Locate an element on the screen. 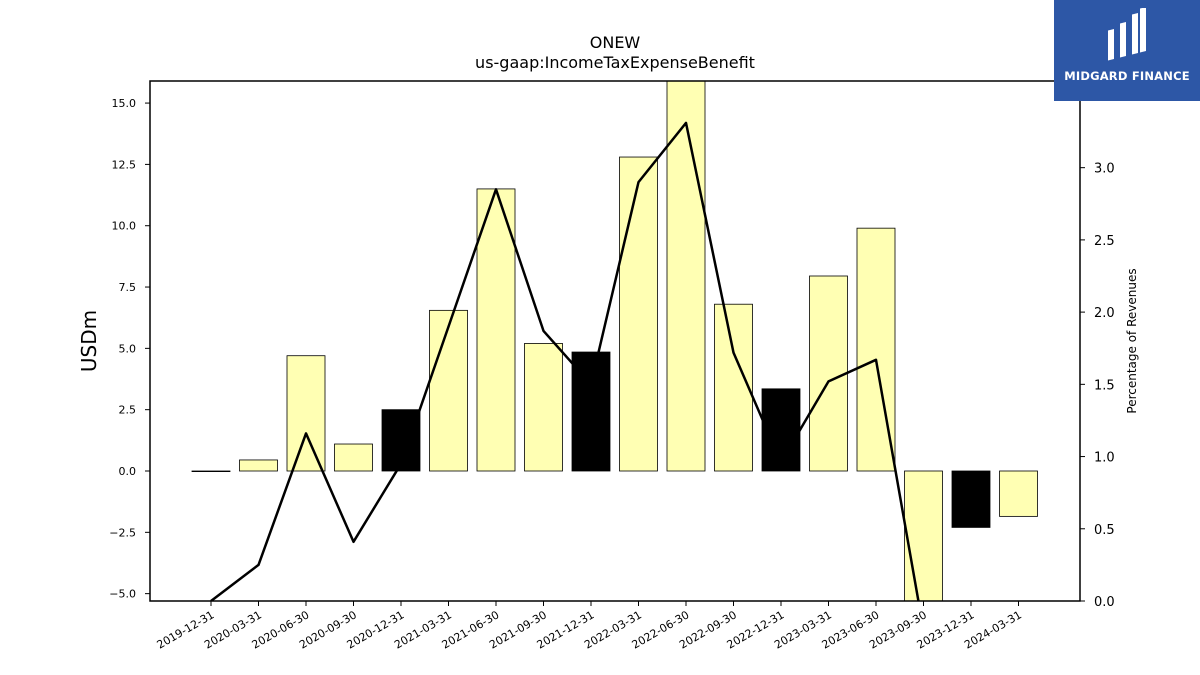 The height and width of the screenshot is (675, 1200). logo-text: MIDGARD FINANCE is located at coordinates (1127, 76).